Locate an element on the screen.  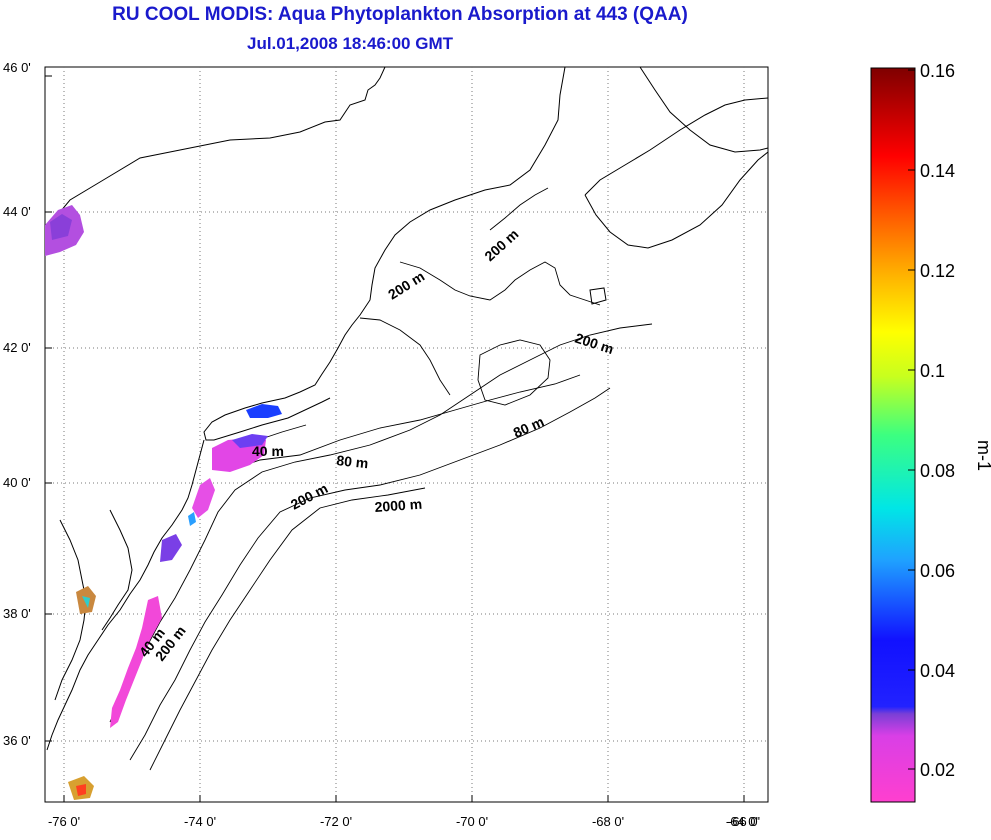
lon-label-72: -72 0' is located at coordinates (336, 821).